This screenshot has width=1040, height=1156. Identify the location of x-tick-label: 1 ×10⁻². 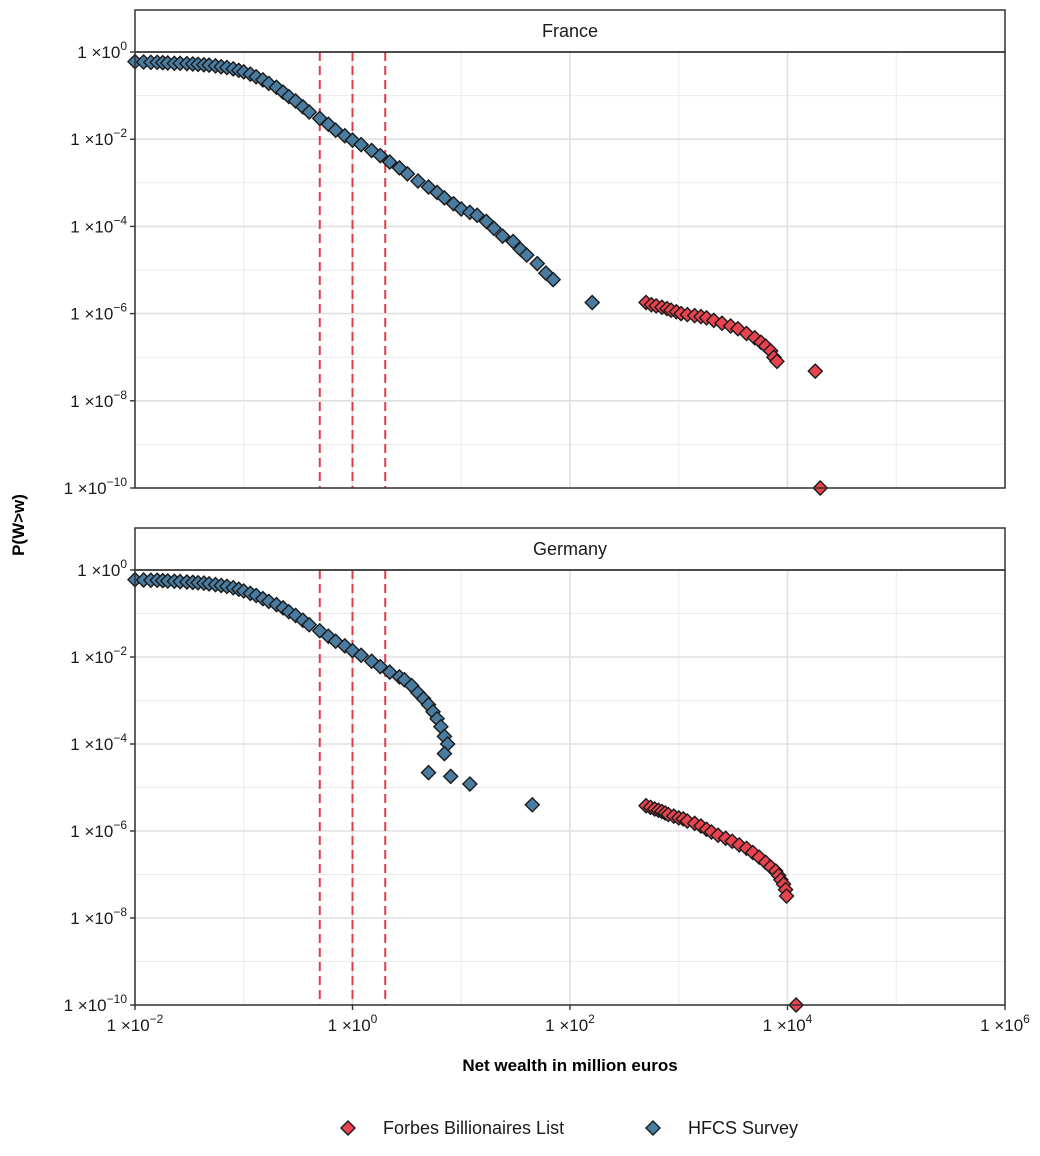
(135, 1023).